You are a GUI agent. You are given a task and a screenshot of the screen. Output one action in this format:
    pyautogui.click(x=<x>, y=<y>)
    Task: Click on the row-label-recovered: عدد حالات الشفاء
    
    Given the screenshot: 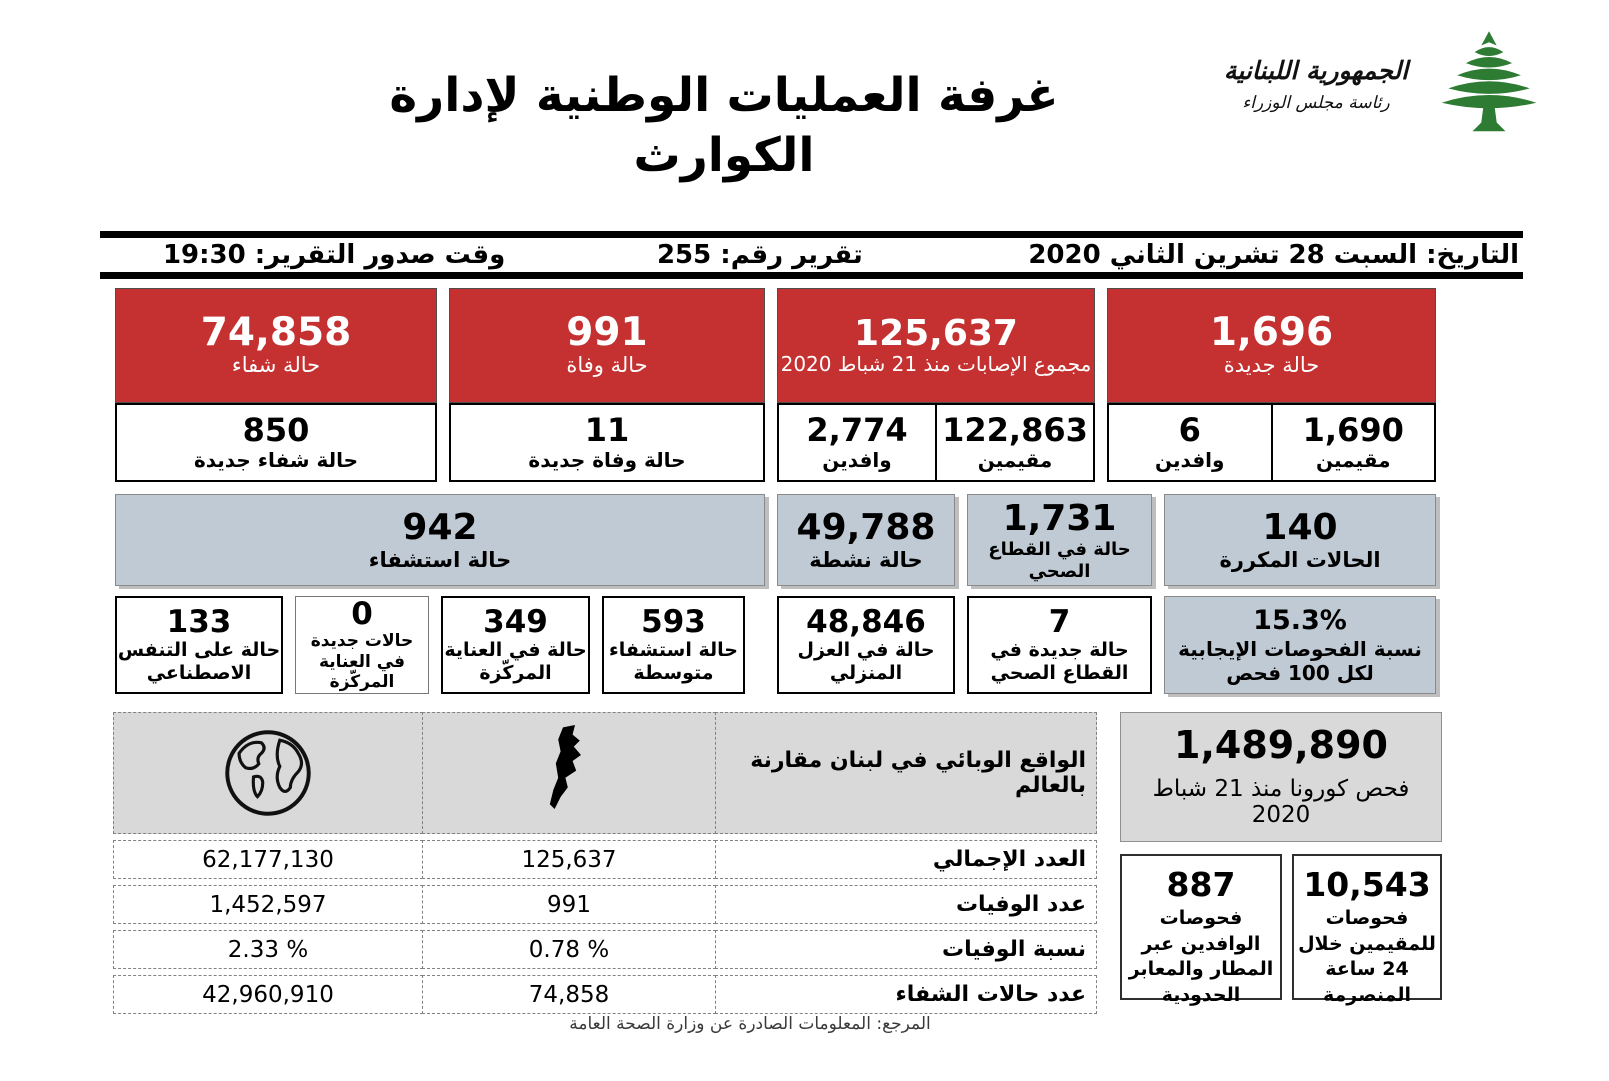 What is the action you would take?
    pyautogui.click(x=906, y=994)
    